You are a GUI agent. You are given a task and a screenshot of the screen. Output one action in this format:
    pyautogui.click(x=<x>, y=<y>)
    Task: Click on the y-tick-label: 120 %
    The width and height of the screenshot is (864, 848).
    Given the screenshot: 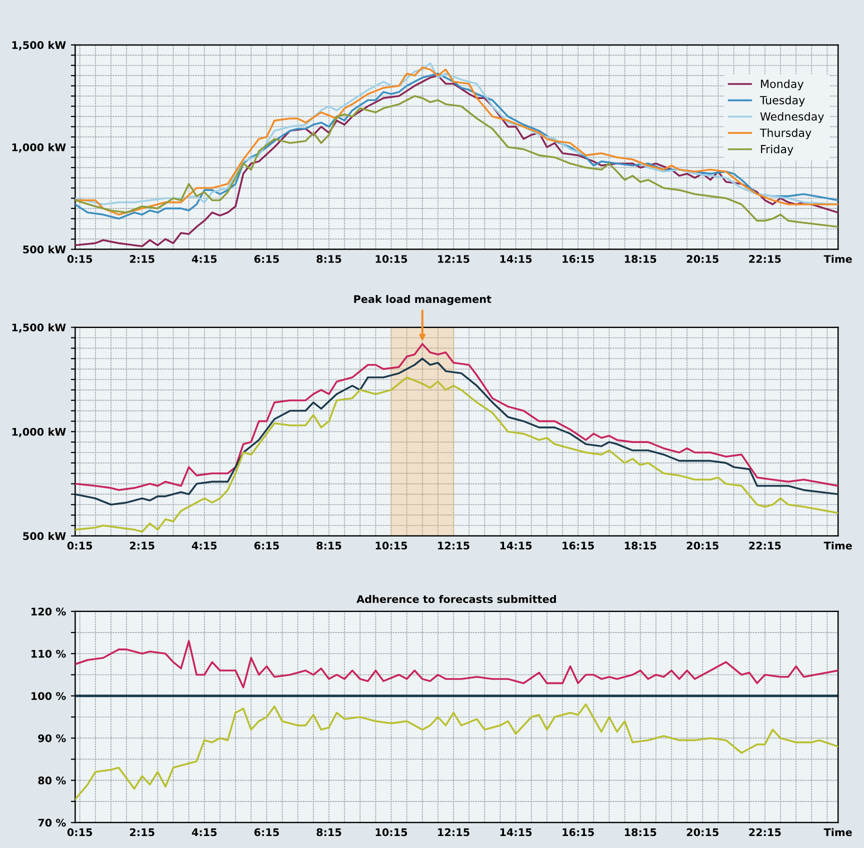 What is the action you would take?
    pyautogui.click(x=49, y=612)
    